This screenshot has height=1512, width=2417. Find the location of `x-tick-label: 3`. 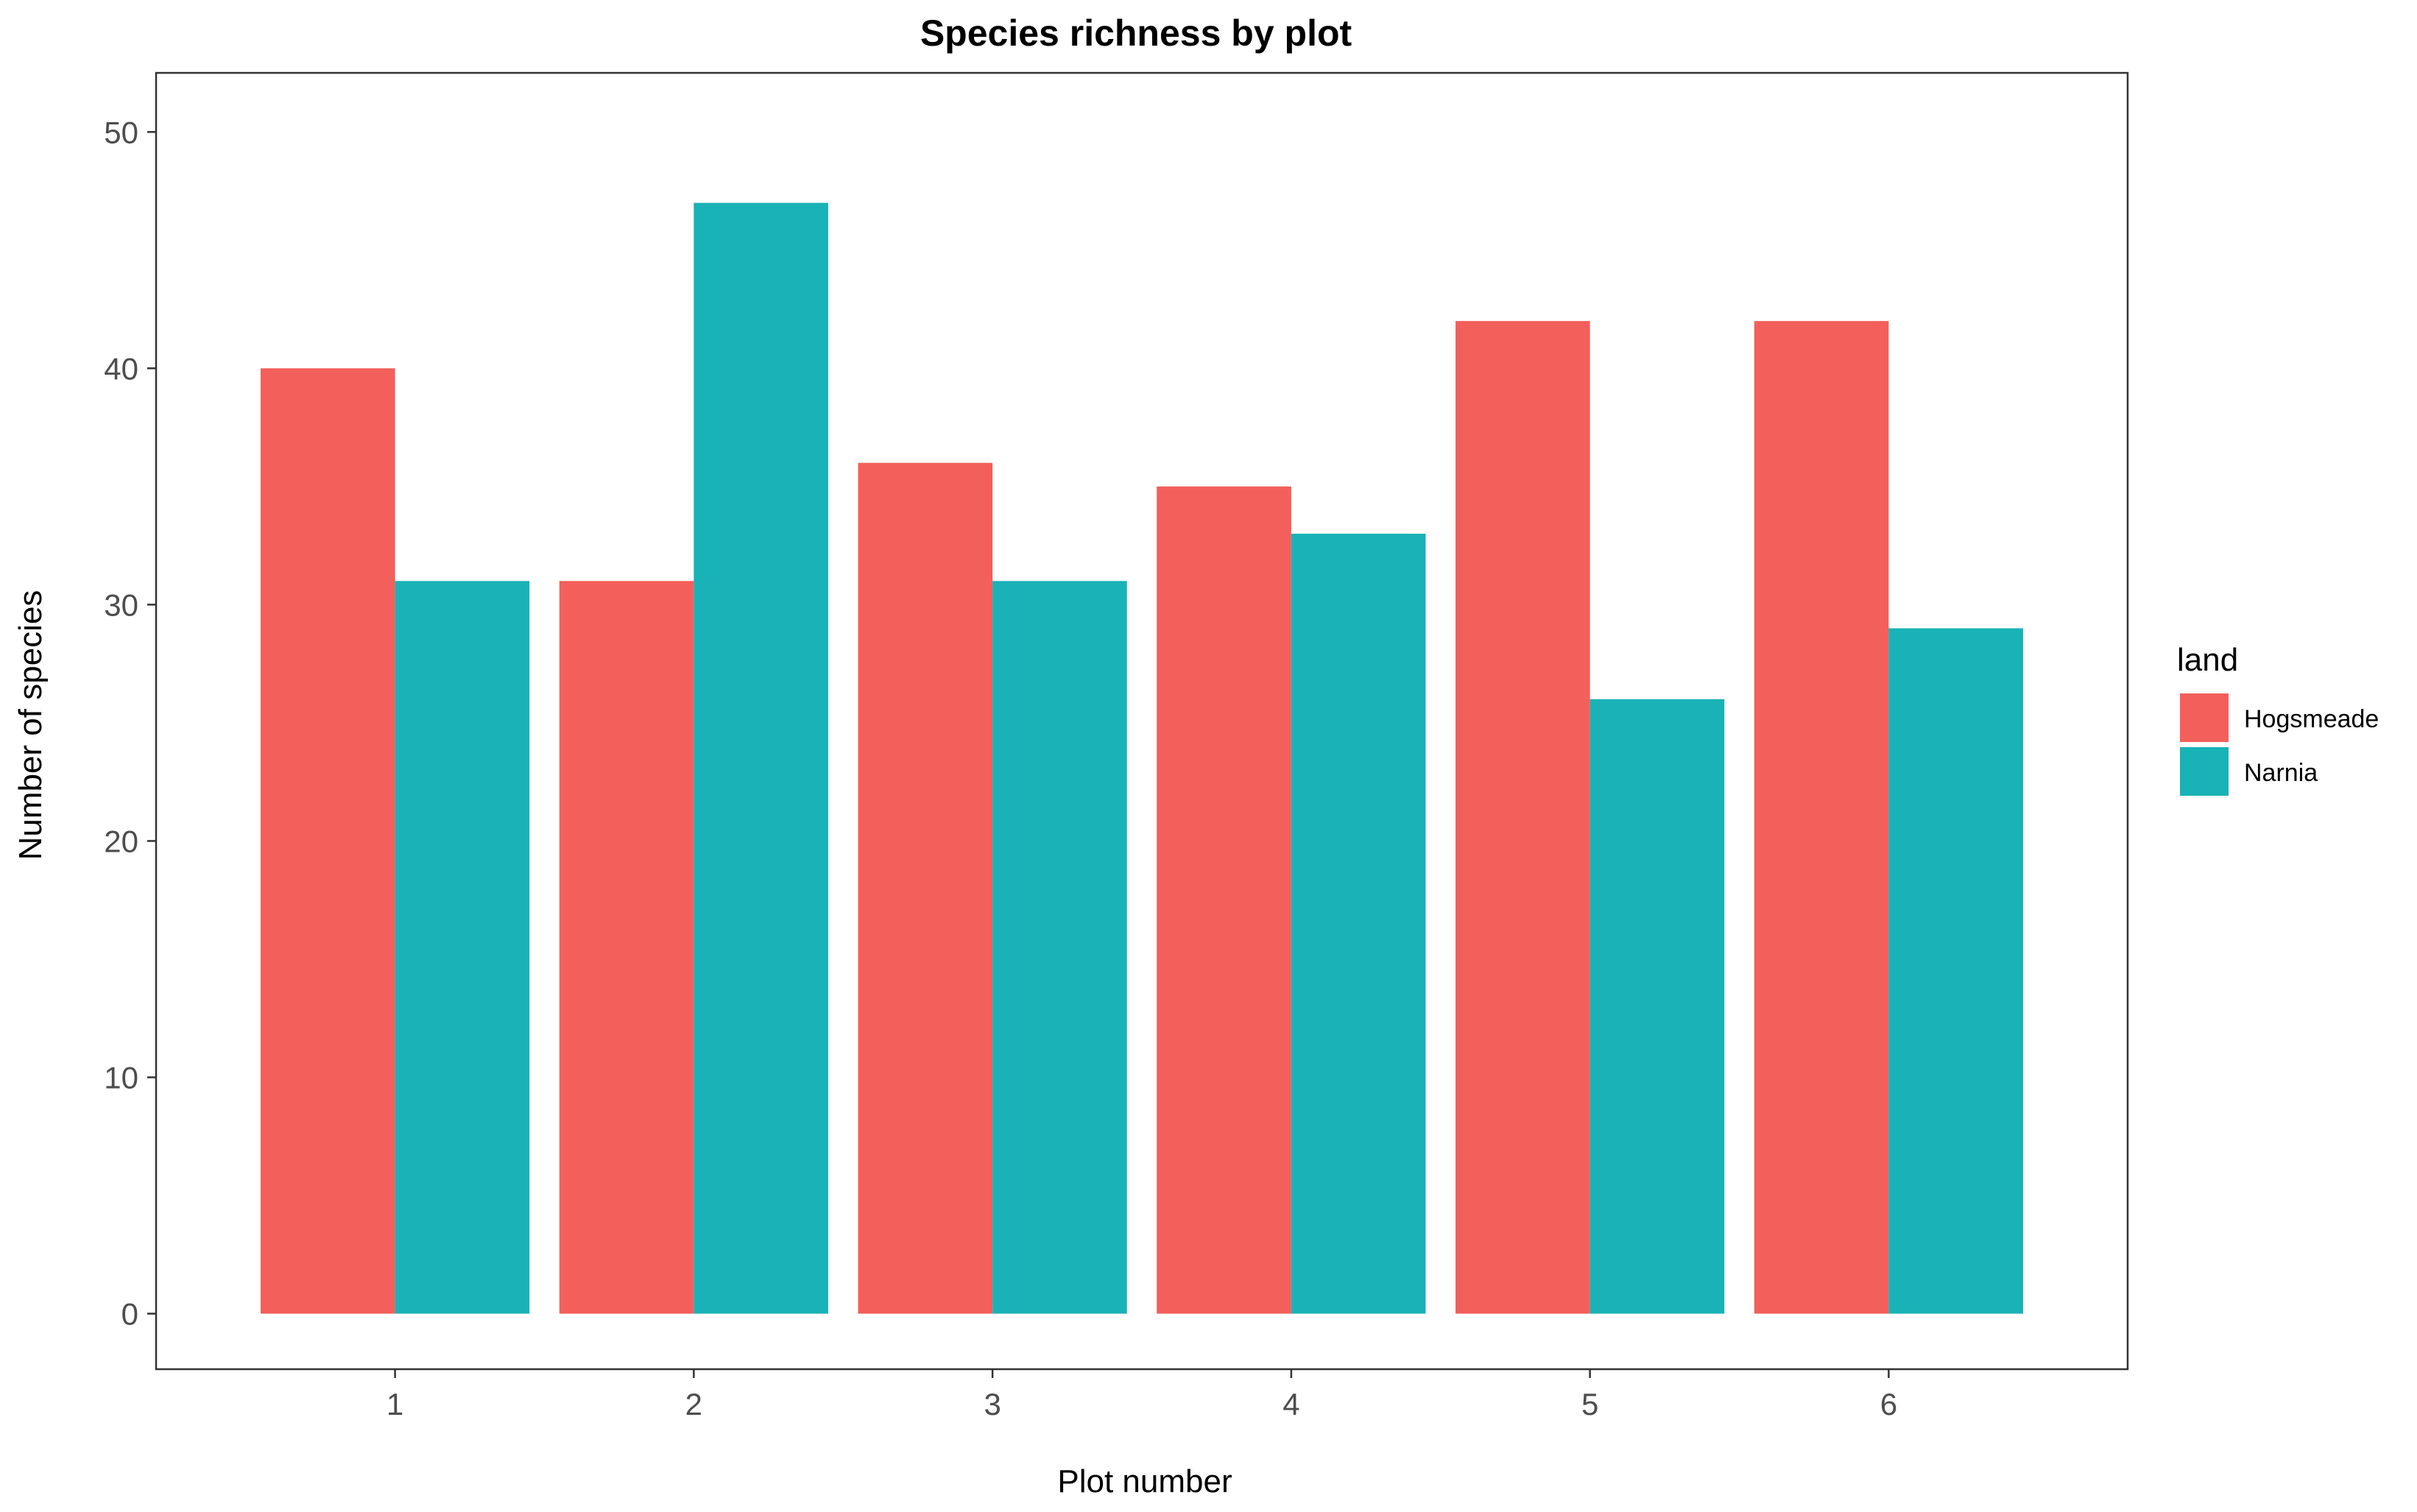

x-tick-label: 3 is located at coordinates (993, 1404).